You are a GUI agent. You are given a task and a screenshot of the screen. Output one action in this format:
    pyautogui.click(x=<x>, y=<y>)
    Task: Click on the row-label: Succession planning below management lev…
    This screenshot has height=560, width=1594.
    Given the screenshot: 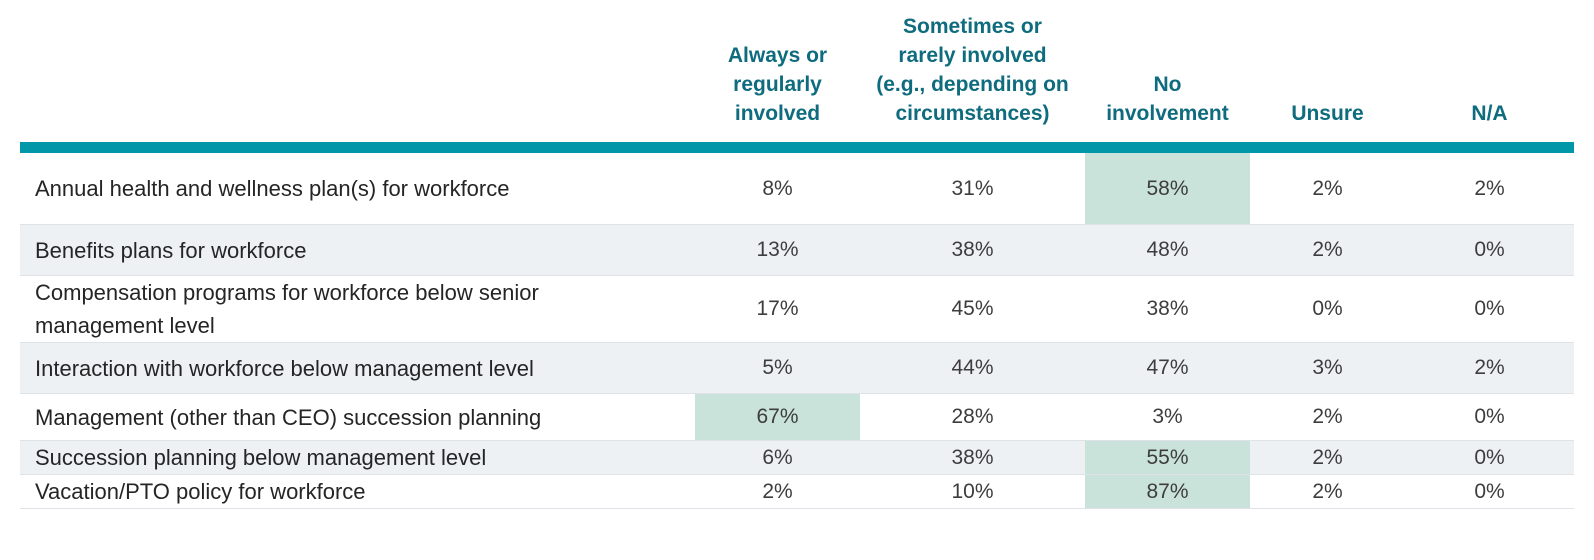 What is the action you would take?
    pyautogui.click(x=261, y=457)
    